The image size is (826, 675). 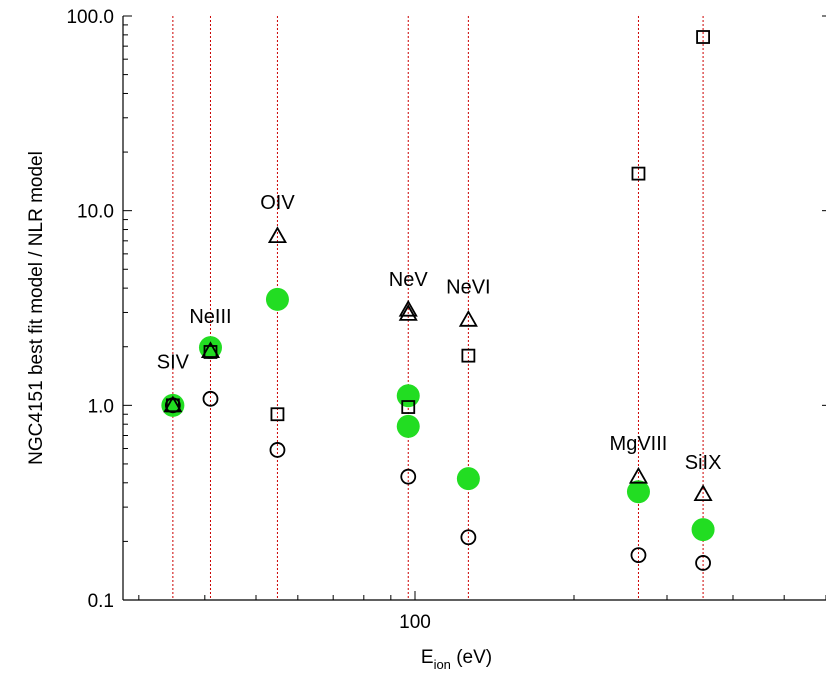 What do you see at coordinates (36, 308) in the screenshot?
I see `y-axis-label: NGC4151 best fit model / NLR model` at bounding box center [36, 308].